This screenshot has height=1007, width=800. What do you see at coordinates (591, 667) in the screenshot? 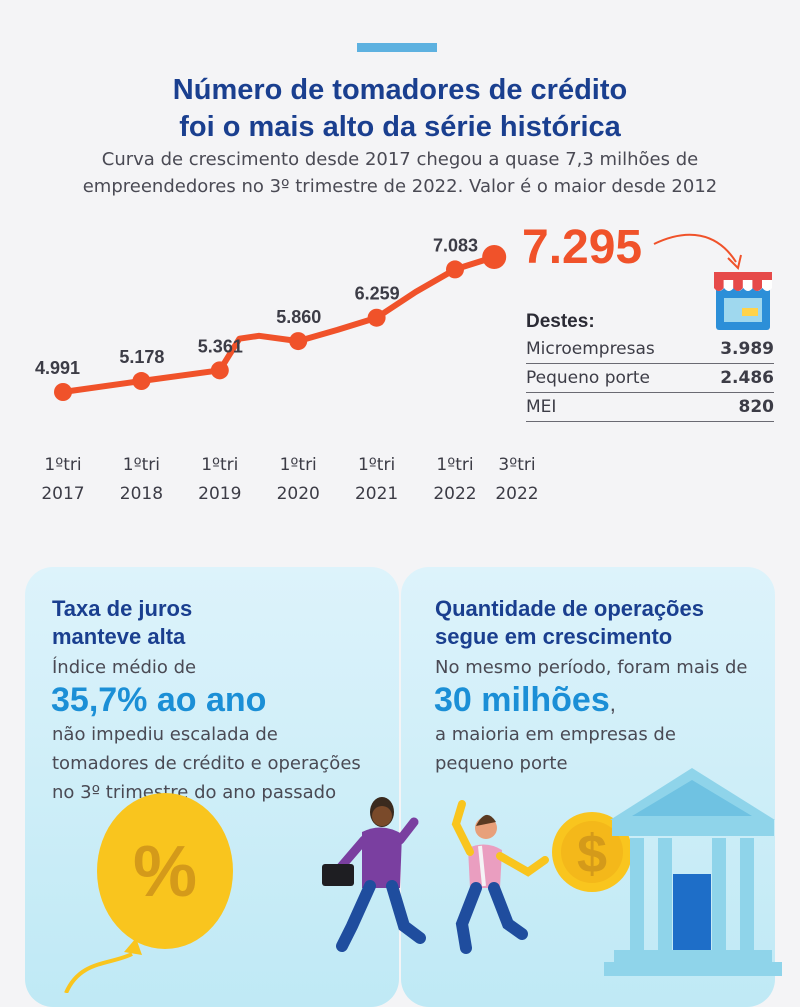
I see `card-intro: No mesmo período, foram mais de` at bounding box center [591, 667].